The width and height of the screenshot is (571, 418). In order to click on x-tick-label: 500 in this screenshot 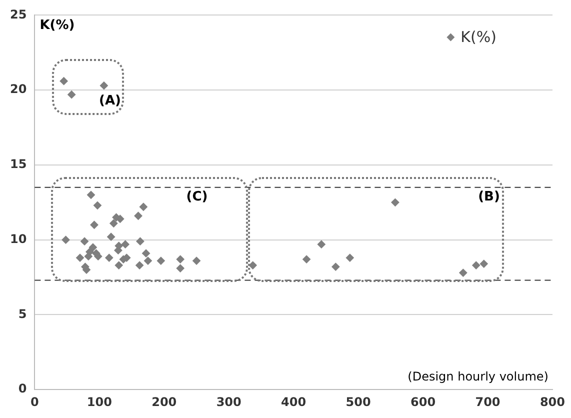, I will do `click(358, 401)`.